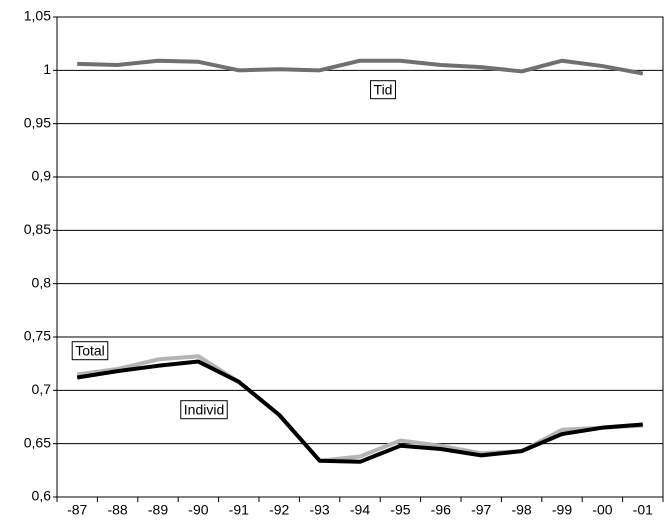 This screenshot has width=668, height=520. Describe the element at coordinates (37, 122) in the screenshot. I see `y-tick-label: 0,95` at that location.